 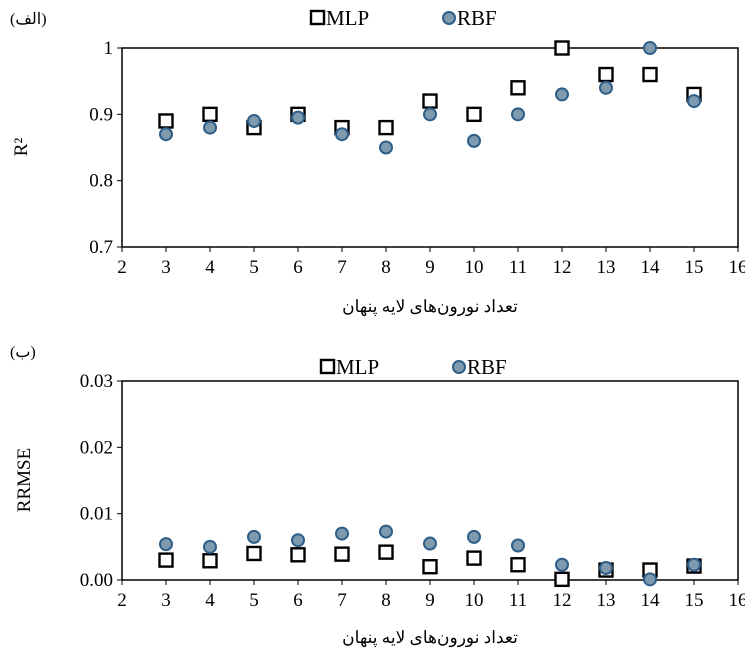 I want to click on y-tick-label: 0.7, so click(x=101, y=247).